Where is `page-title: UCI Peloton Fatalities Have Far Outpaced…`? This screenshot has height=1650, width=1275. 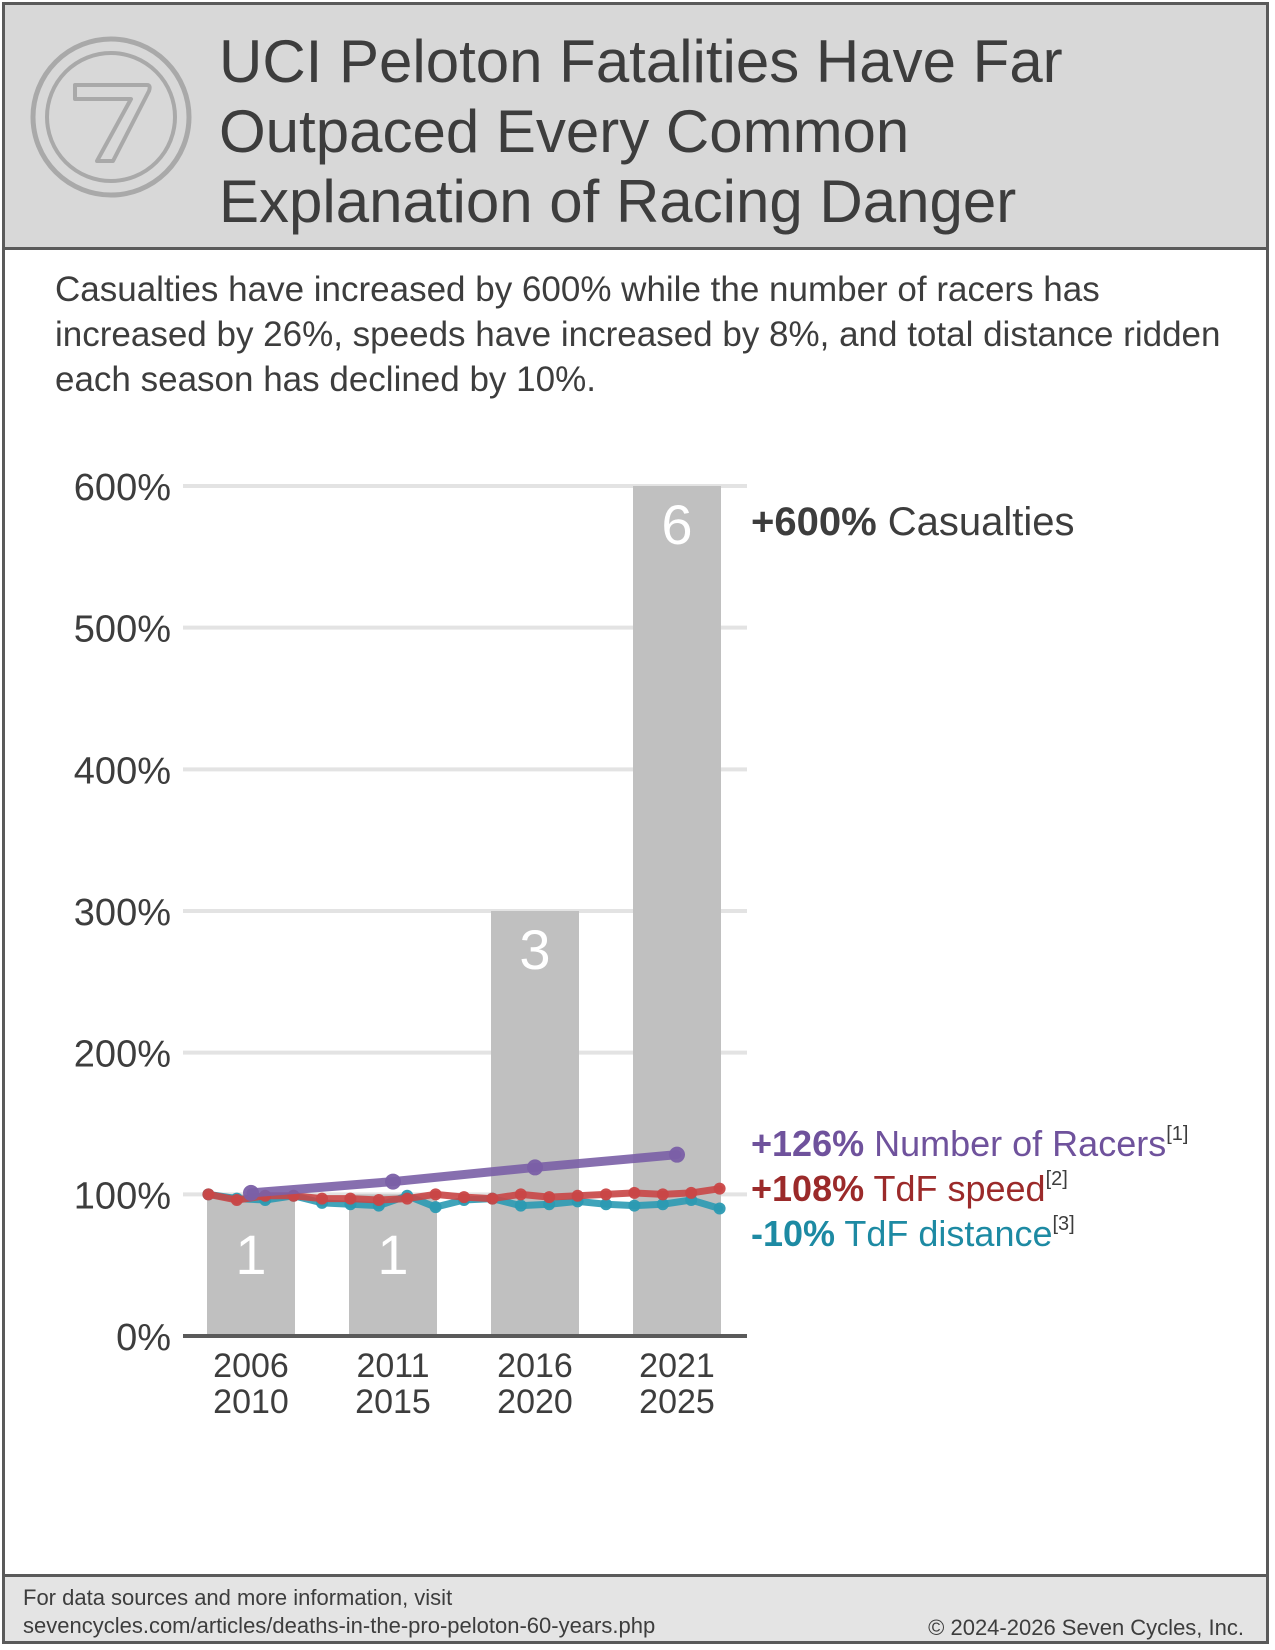 page-title: UCI Peloton Fatalities Have Far Outpaced… is located at coordinates (641, 131).